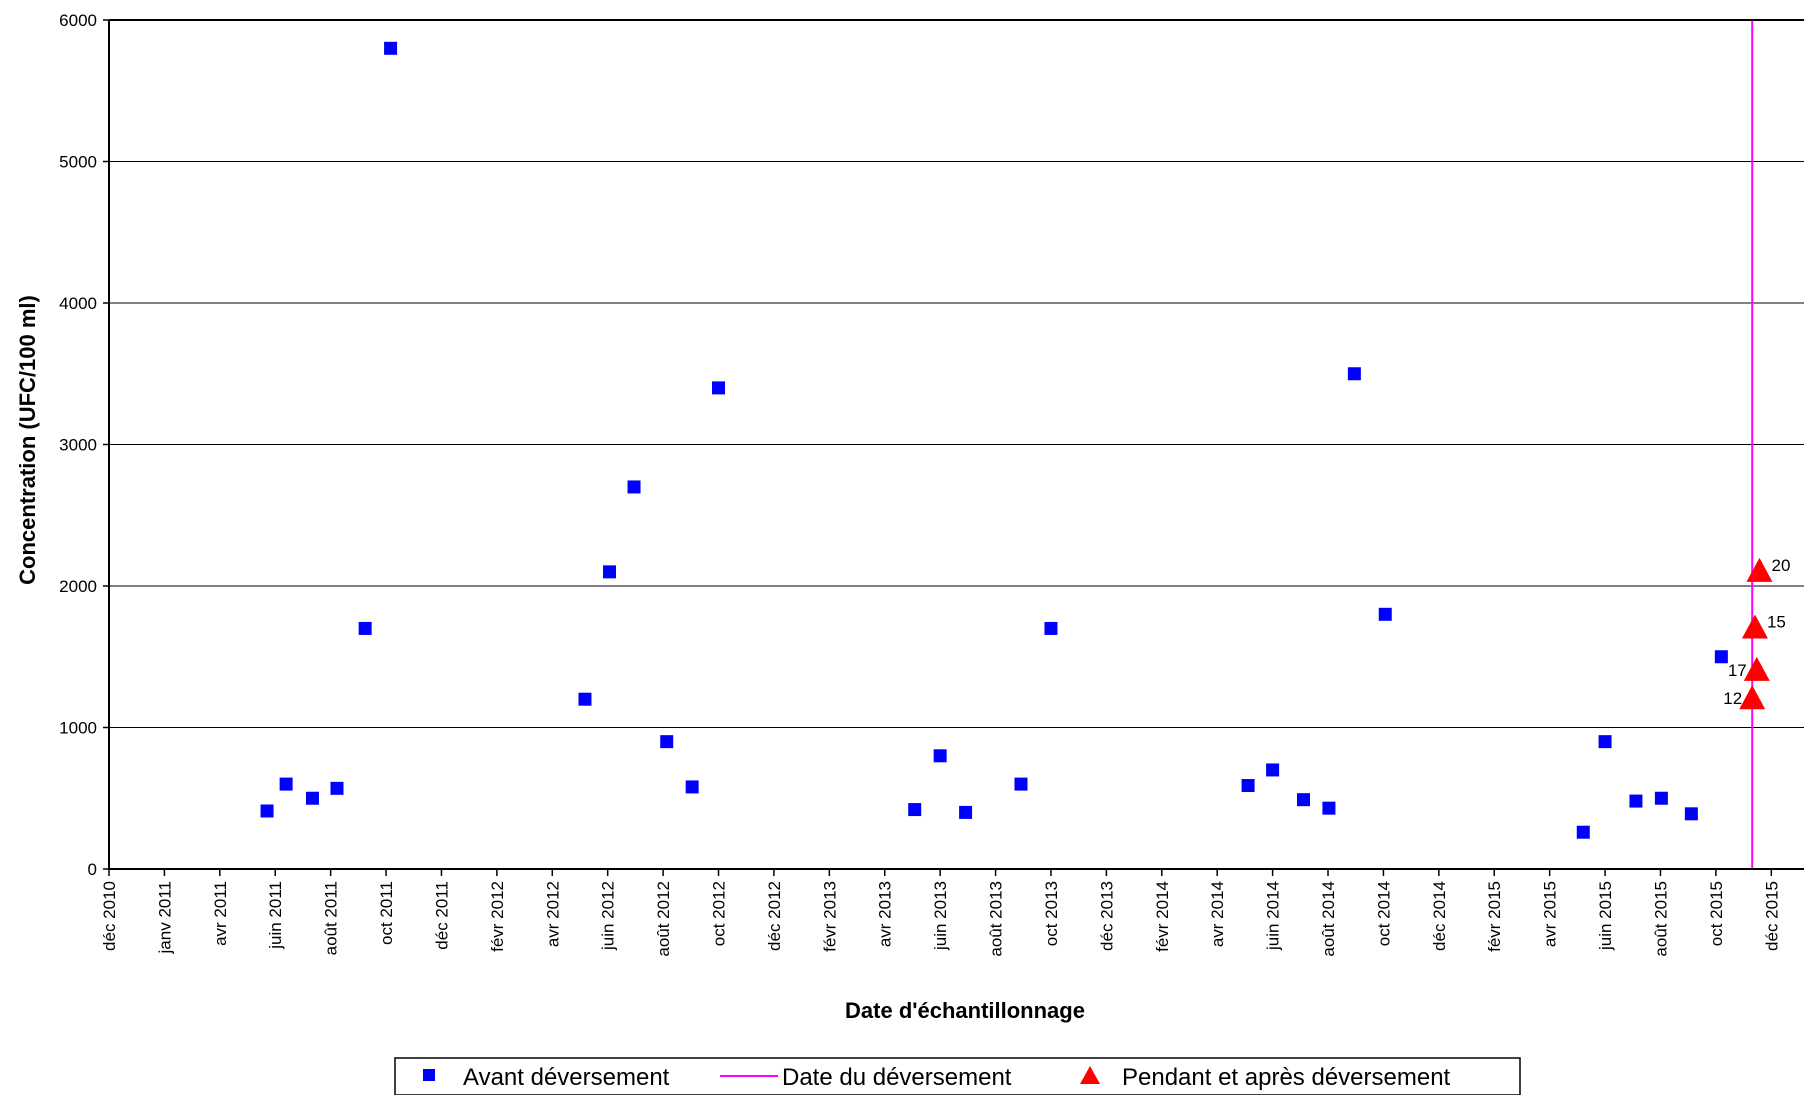  What do you see at coordinates (1273, 916) in the screenshot?
I see `x-tick-label: juin 2014` at bounding box center [1273, 916].